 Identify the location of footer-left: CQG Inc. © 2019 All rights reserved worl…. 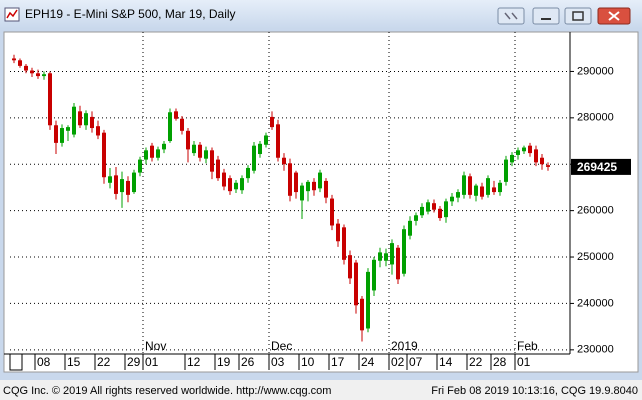
(167, 391).